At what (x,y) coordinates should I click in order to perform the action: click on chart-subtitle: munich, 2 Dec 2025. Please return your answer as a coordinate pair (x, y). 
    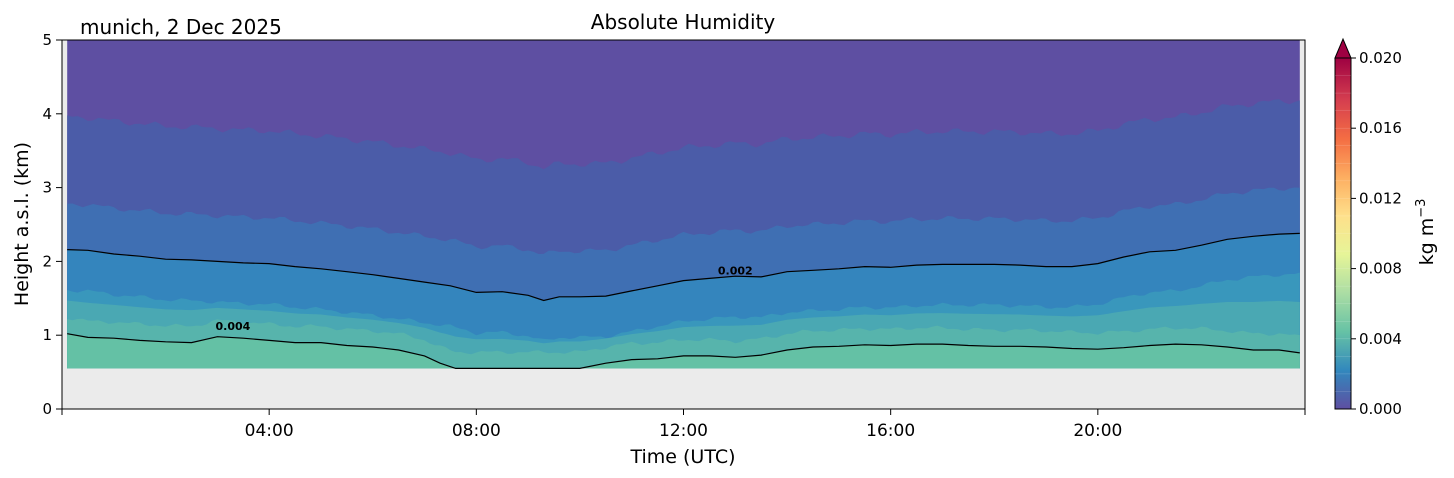
    Looking at the image, I should click on (181, 27).